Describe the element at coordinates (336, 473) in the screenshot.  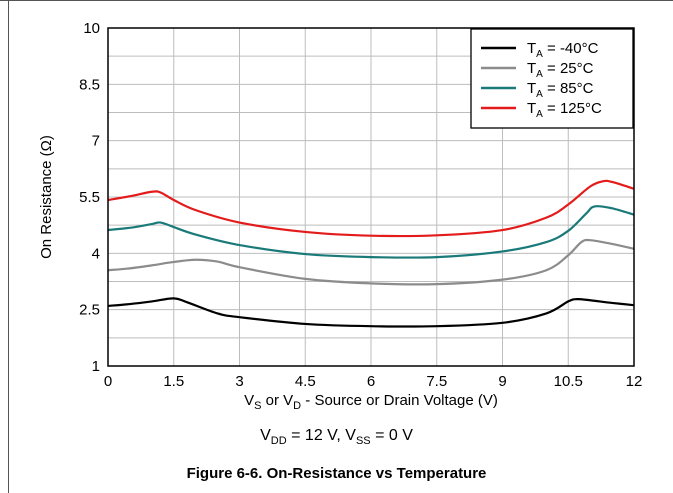
I see `figure-caption: Figure 6-6. On-Resistance vs Temperature` at that location.